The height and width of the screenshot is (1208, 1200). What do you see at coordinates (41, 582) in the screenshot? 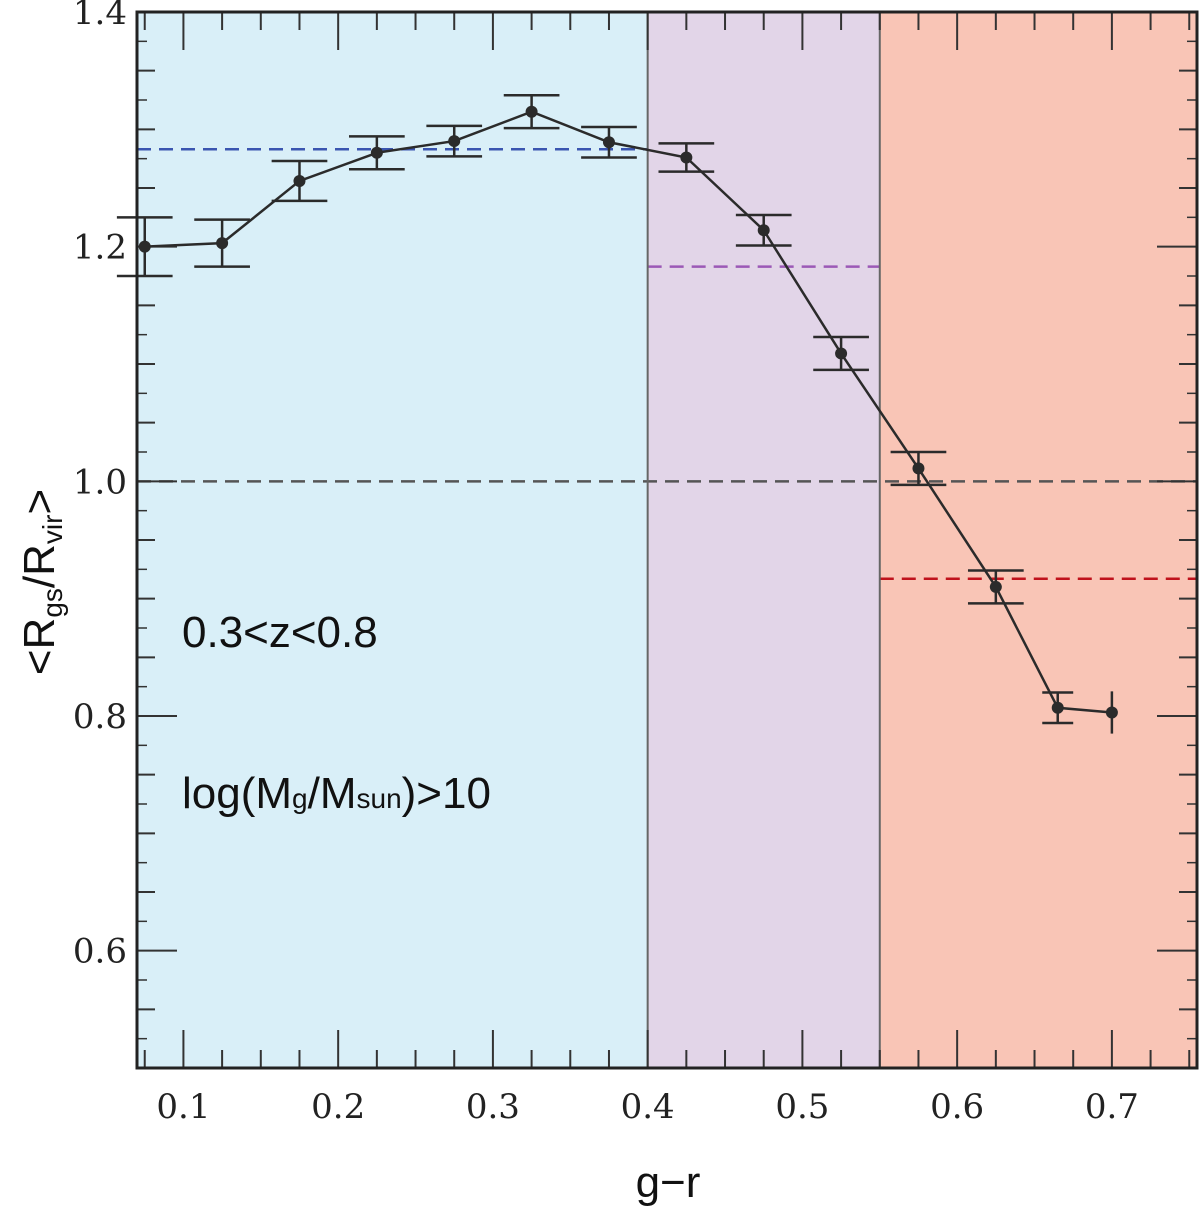
I see `y-axis-title: <Rgs/Rvir>` at bounding box center [41, 582].